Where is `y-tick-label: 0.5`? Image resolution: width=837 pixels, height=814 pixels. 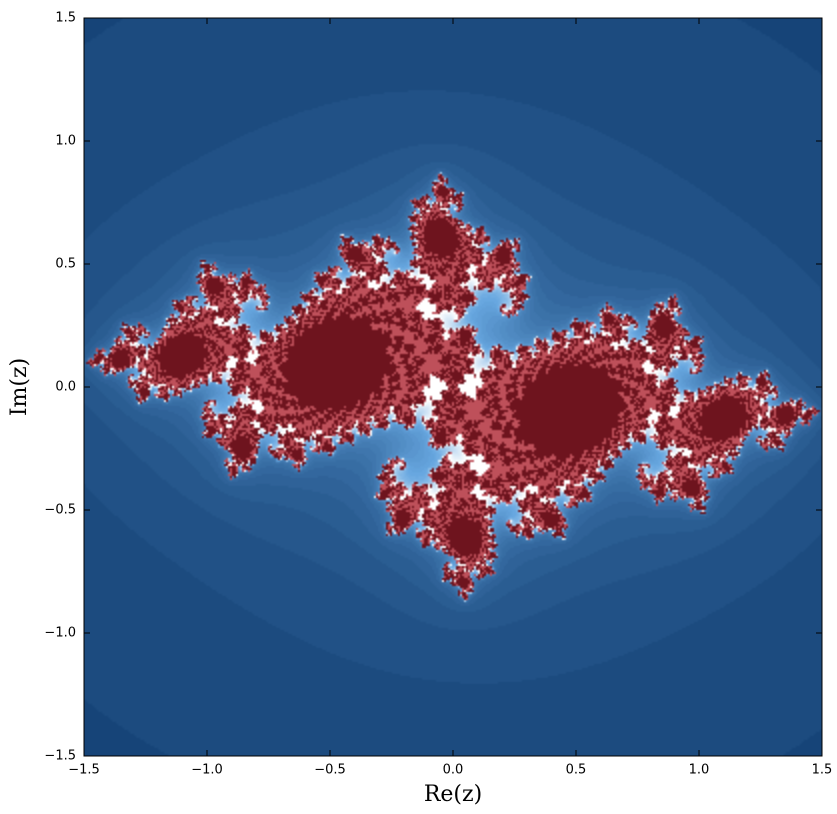
y-tick-label: 0.5 is located at coordinates (65, 264).